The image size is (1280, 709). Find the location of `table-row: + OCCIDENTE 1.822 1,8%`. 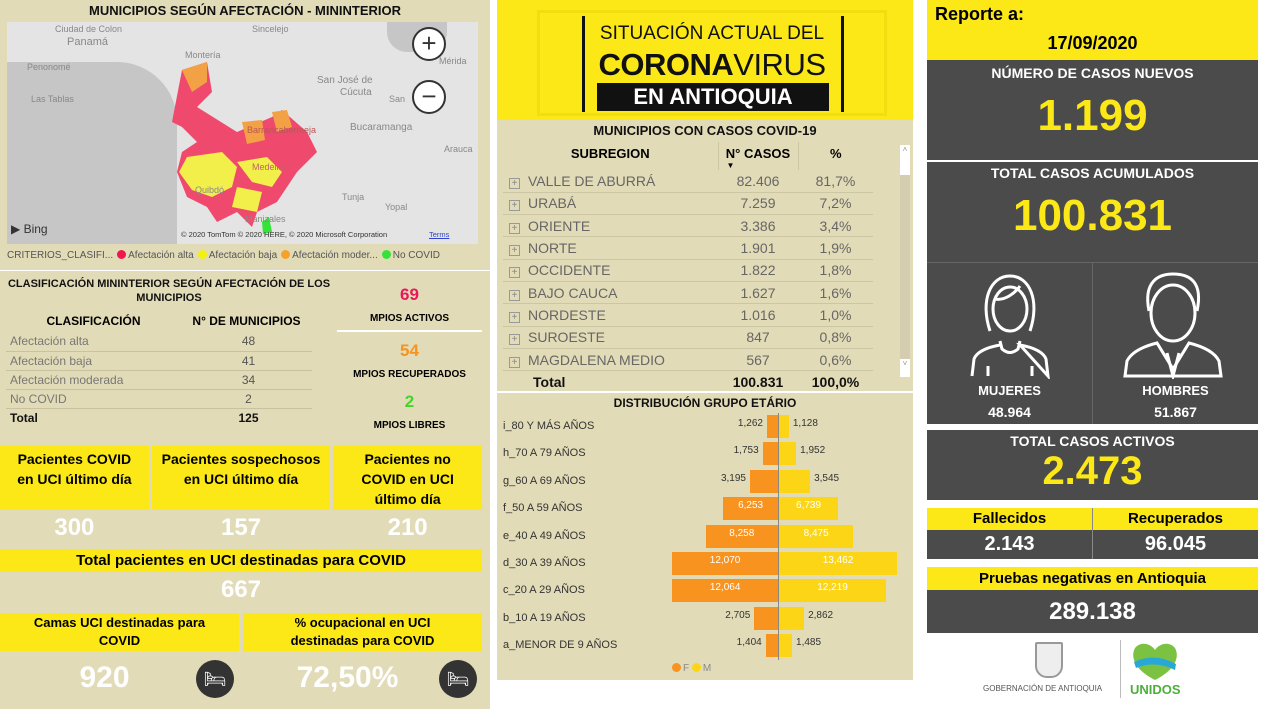

table-row: + OCCIDENTE 1.822 1,8% is located at coordinates (688, 270).